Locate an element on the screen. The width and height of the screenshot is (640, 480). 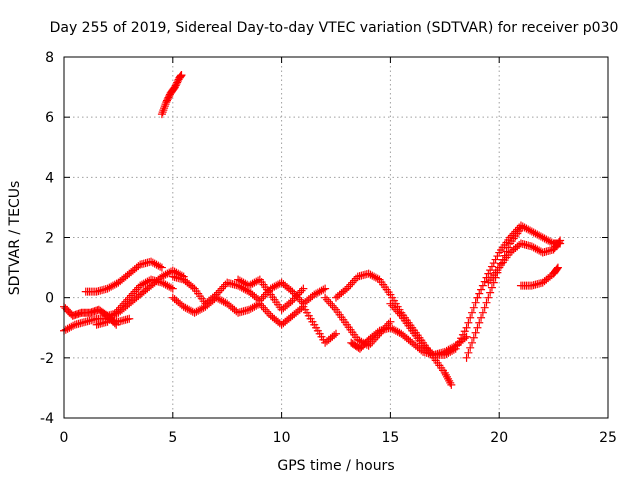
x-tick-label: 0 is located at coordinates (64, 438).